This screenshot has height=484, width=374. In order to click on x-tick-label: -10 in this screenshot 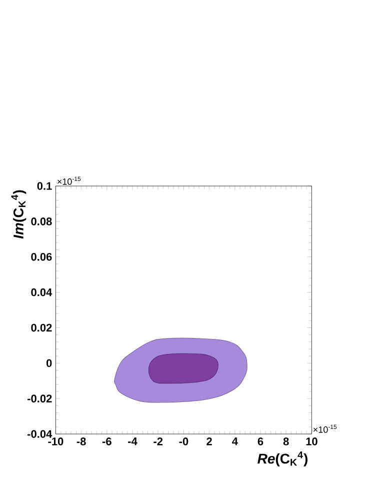, I will do `click(56, 442)`.